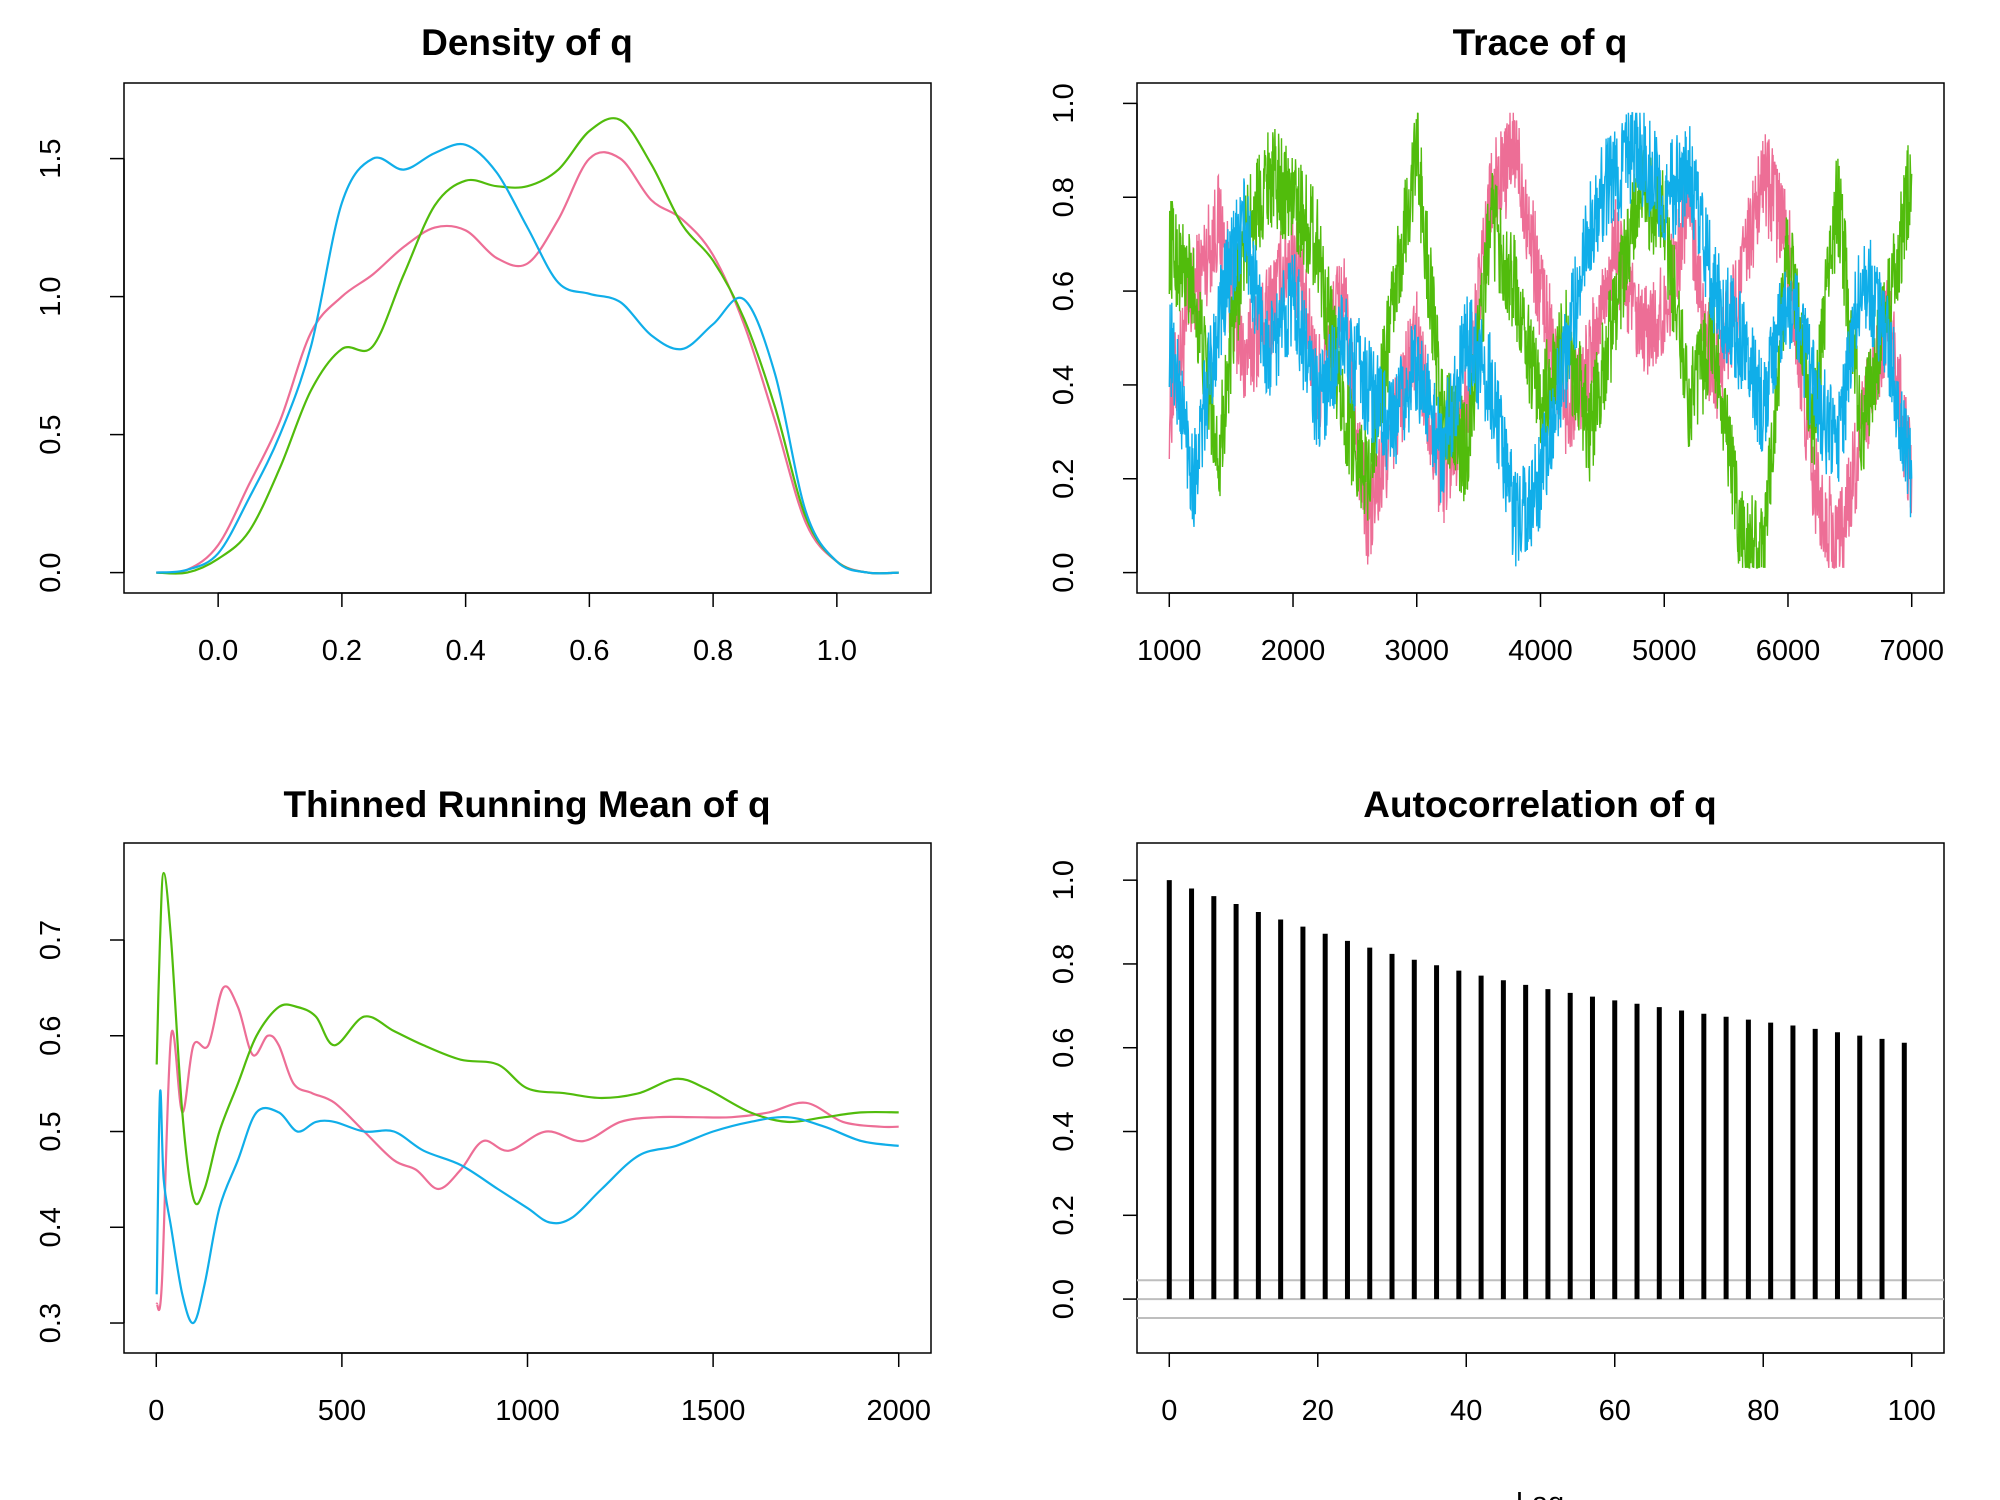 The image size is (2000, 1500). I want to click on density-title: Density of q, so click(527, 42).